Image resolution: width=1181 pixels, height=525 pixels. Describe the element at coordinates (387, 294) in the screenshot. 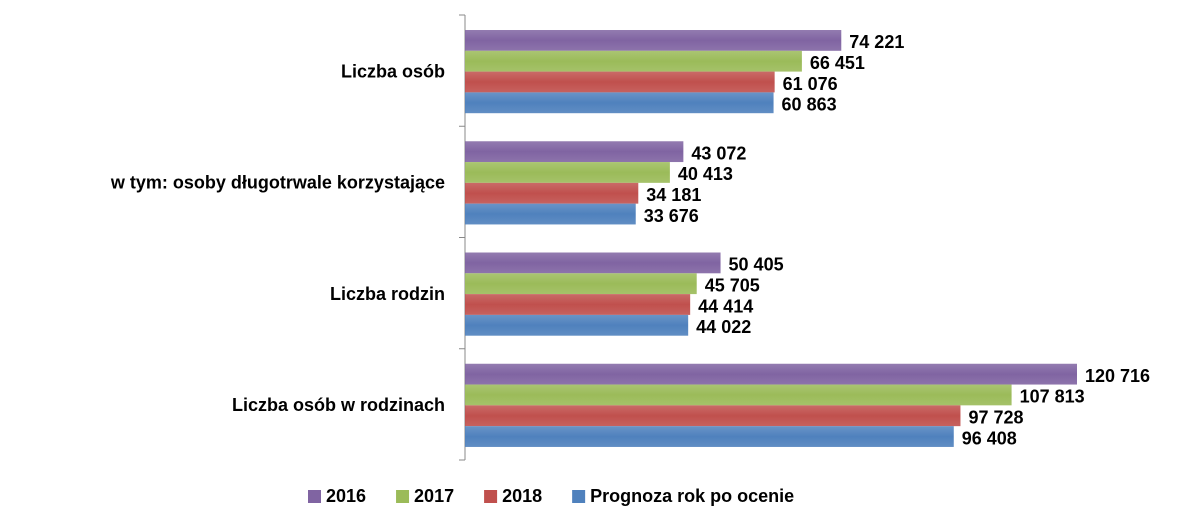

I see `category-label: Liczba rodzin` at that location.